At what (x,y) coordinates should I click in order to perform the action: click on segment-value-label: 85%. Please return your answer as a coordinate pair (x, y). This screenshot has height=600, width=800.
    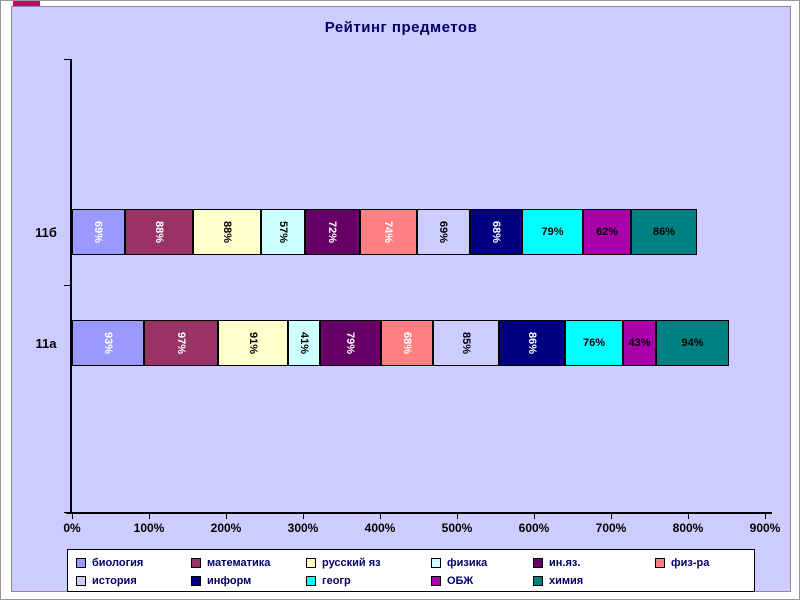
    Looking at the image, I should click on (466, 343).